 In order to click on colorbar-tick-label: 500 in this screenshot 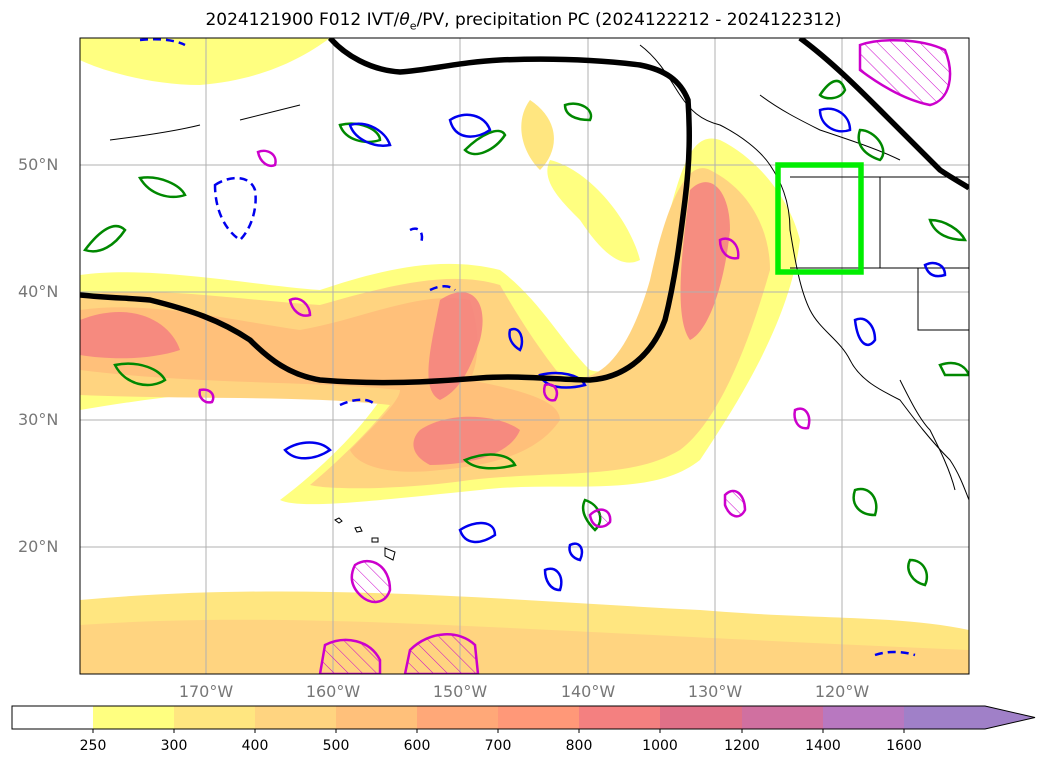, I will do `click(336, 746)`.